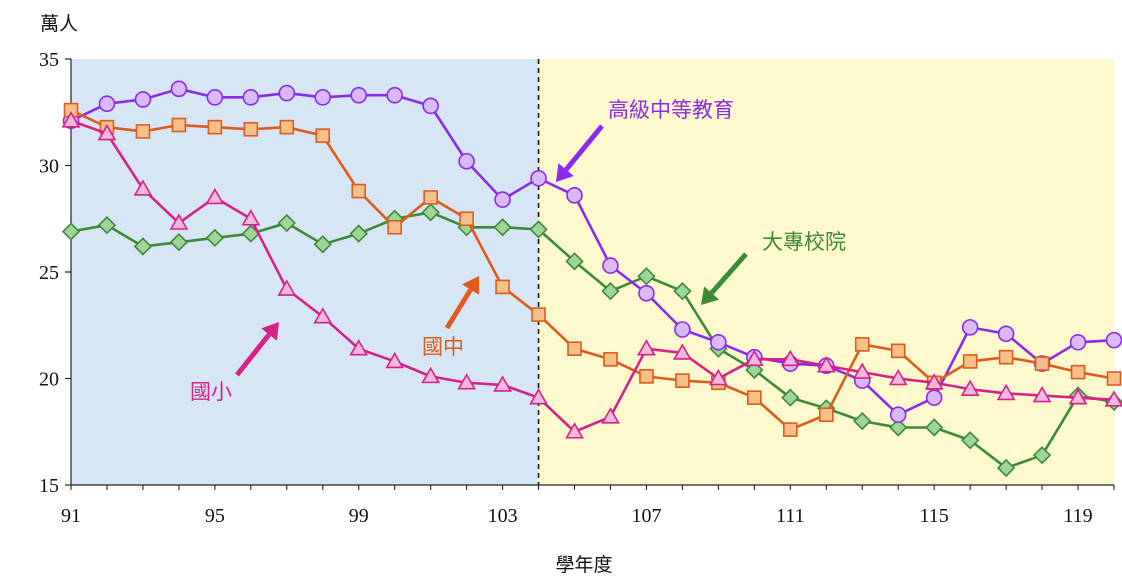 This screenshot has width=1122, height=581. Describe the element at coordinates (270, 331) in the screenshot. I see `arrow-elementary-head` at that location.